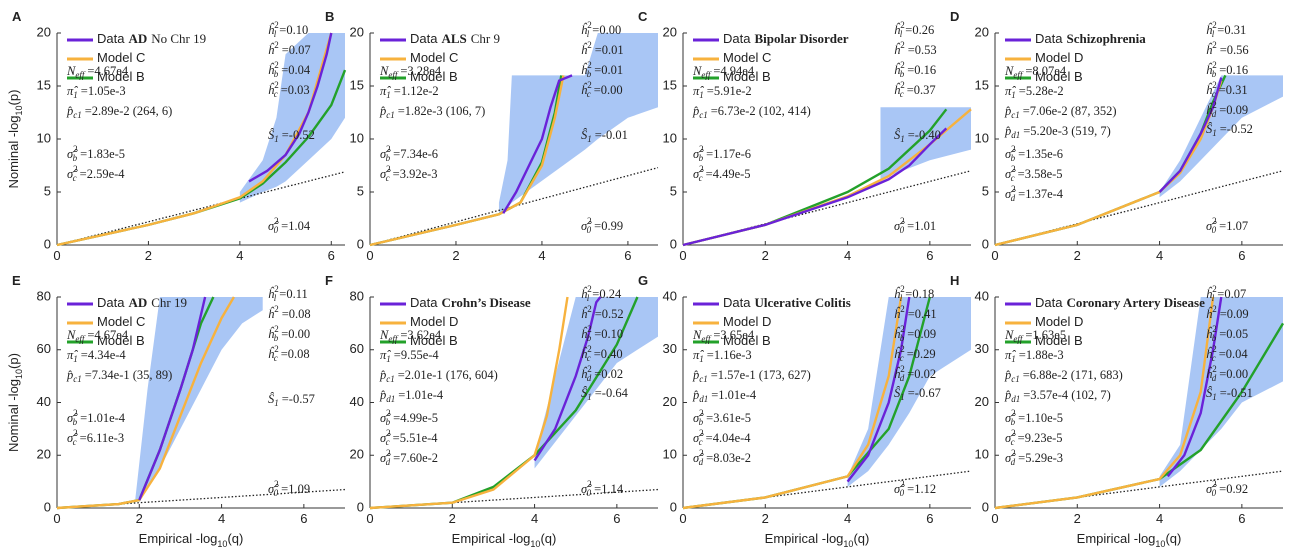 This screenshot has width=1290, height=549. I want to click on annotation: σ̂2 c =2.59e-4, so click(96, 173).